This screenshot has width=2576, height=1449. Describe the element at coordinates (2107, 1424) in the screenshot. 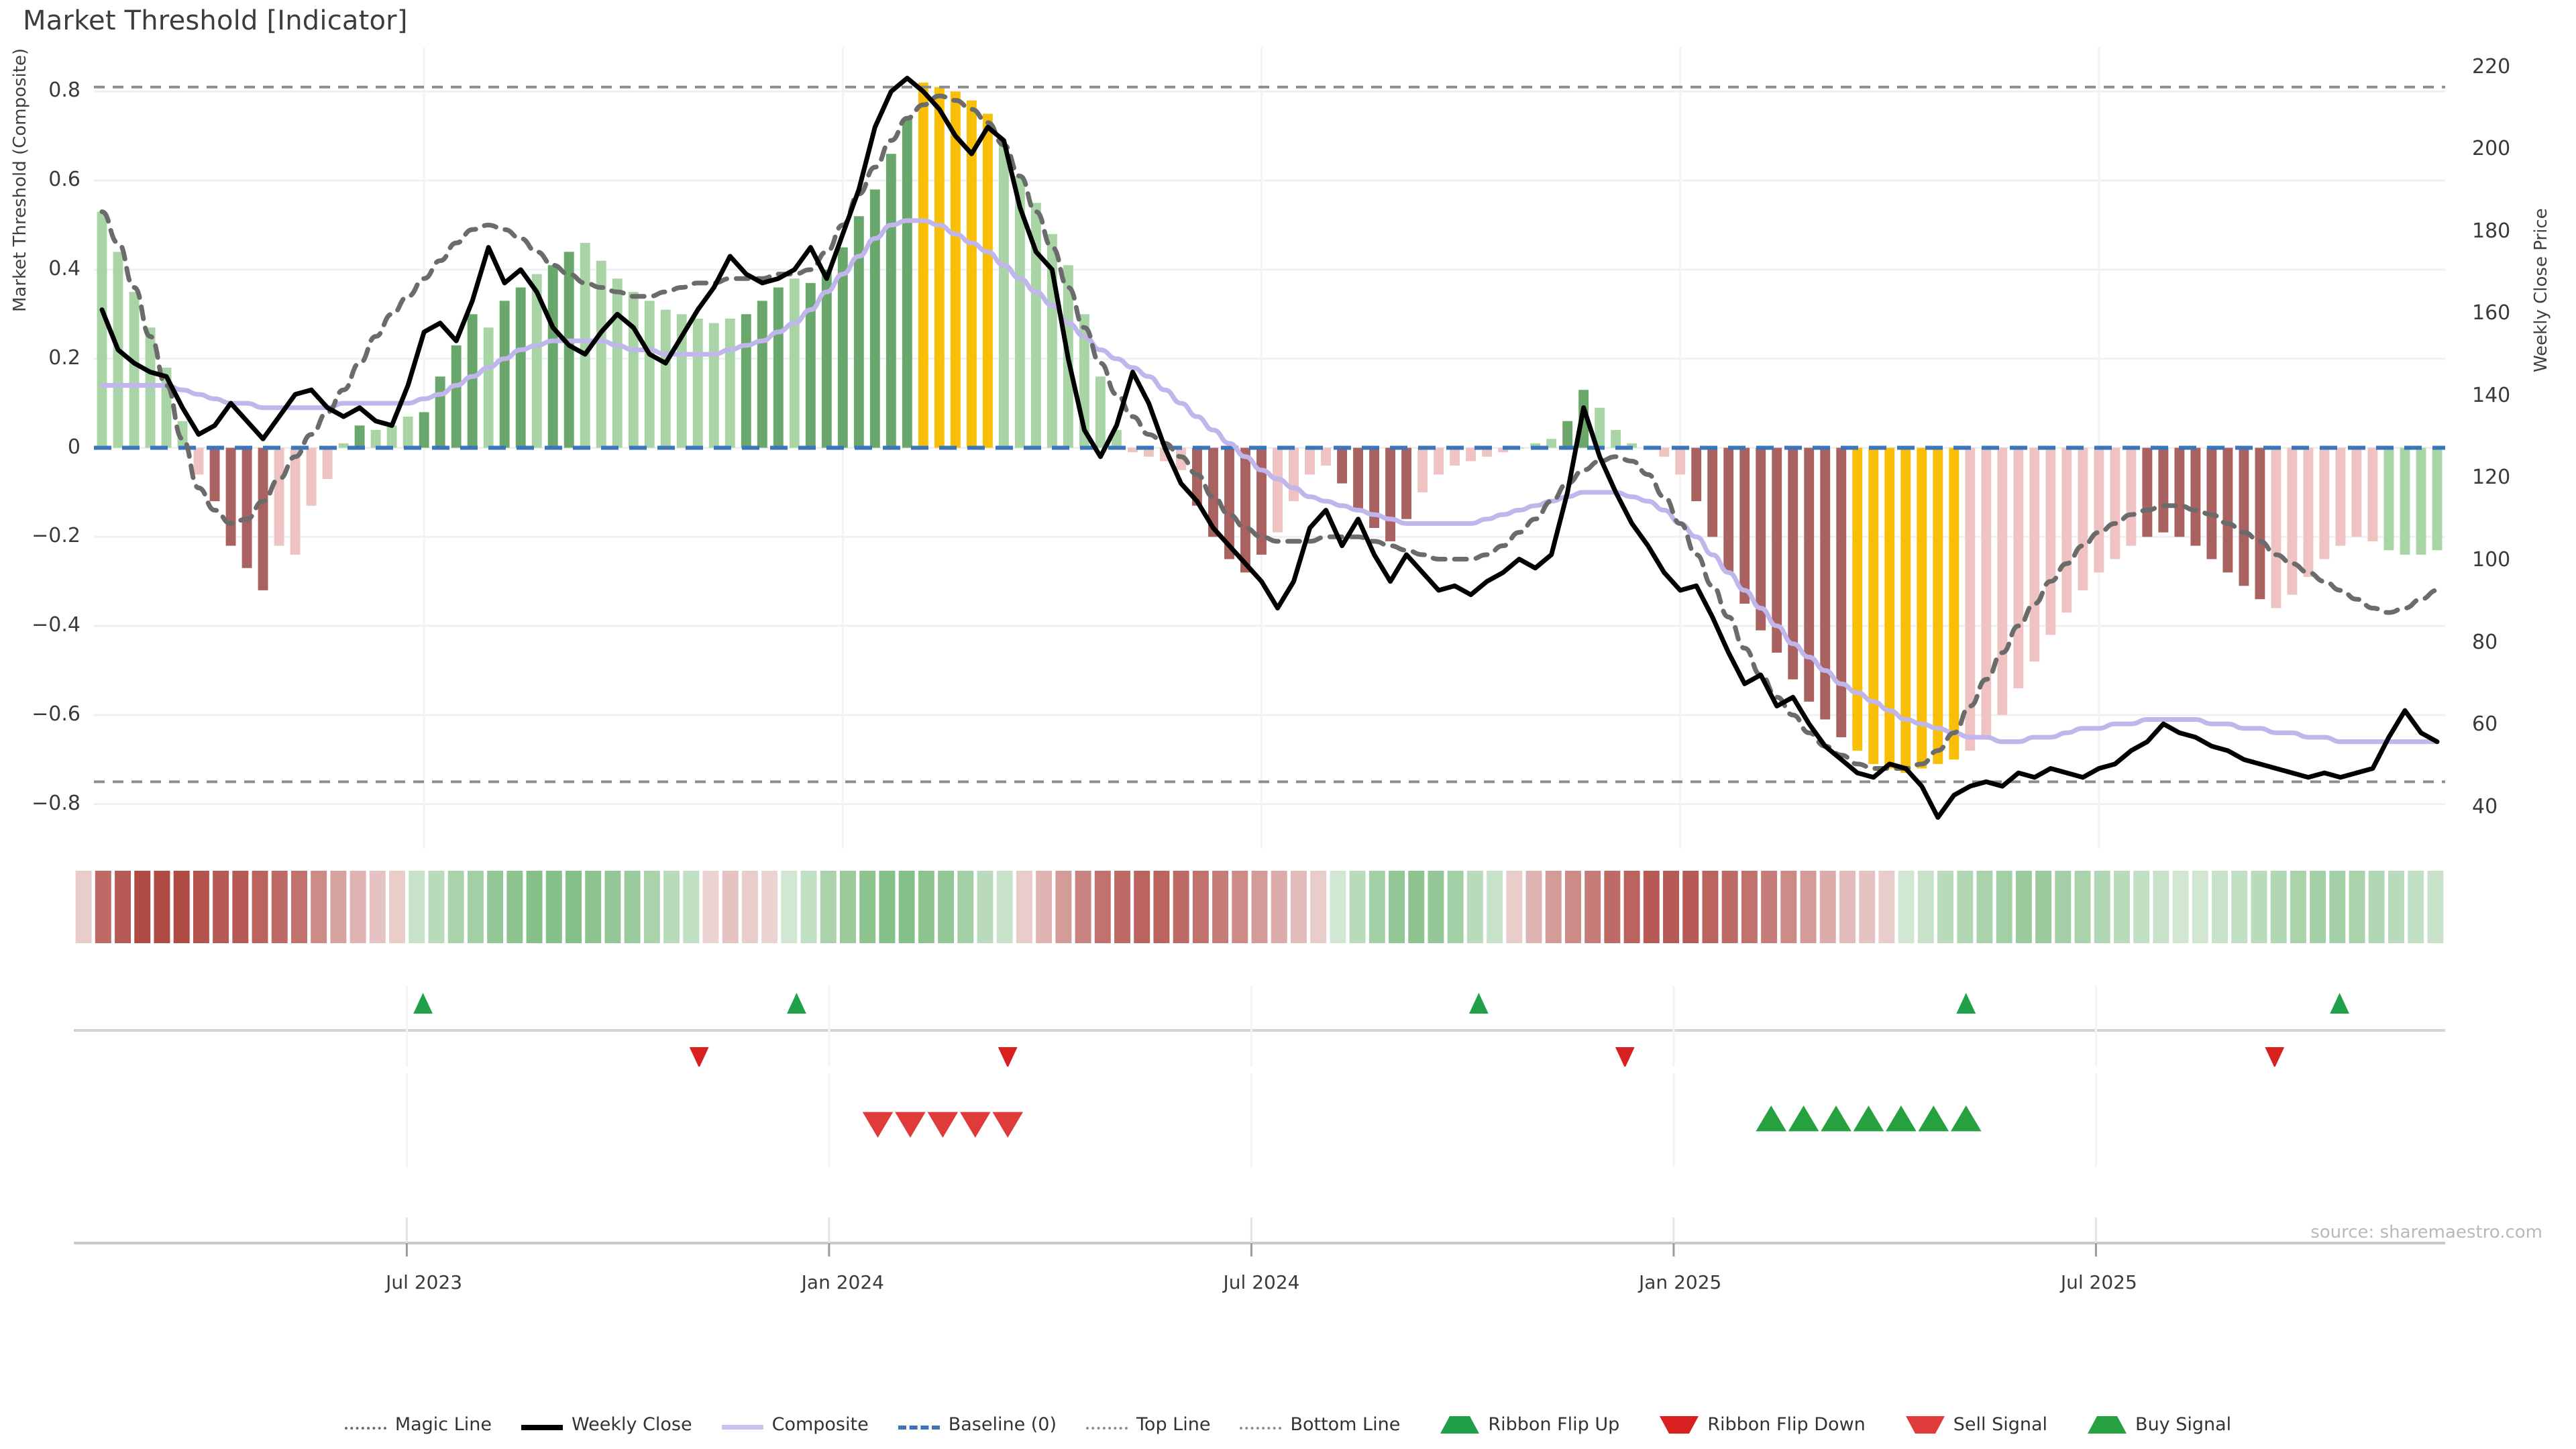

I see `legend-glyph-triangle-up-green-icon` at that location.